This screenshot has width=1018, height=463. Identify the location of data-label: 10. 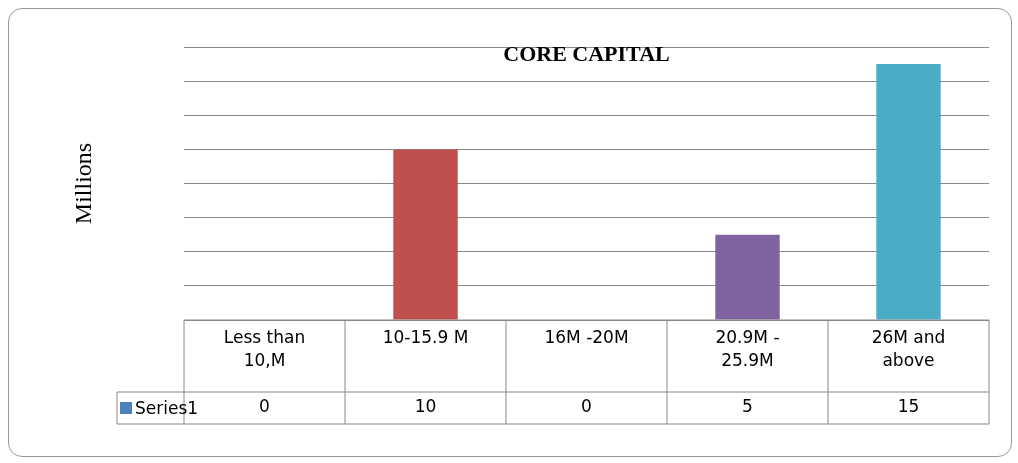
(425, 406).